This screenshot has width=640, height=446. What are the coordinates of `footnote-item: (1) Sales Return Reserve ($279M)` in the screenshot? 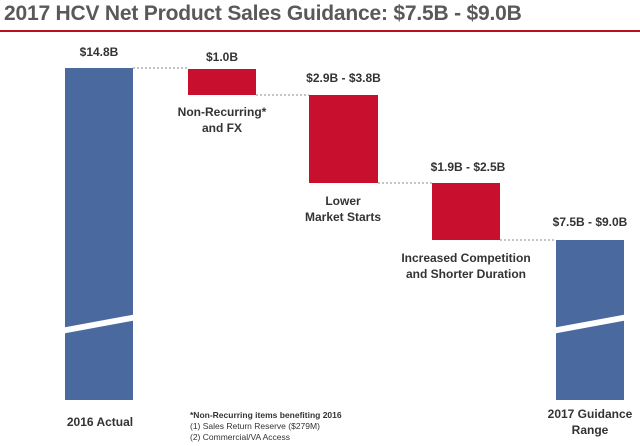 It's located at (255, 426).